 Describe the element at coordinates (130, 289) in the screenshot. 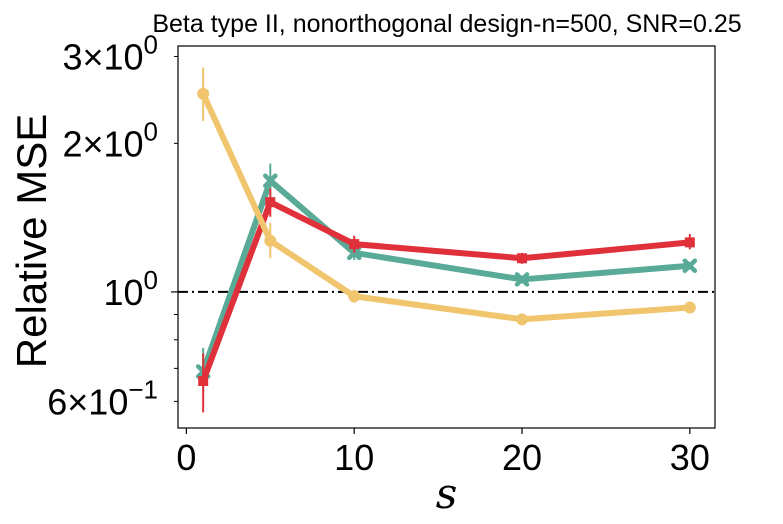

I see `y-tick-label: 100` at that location.